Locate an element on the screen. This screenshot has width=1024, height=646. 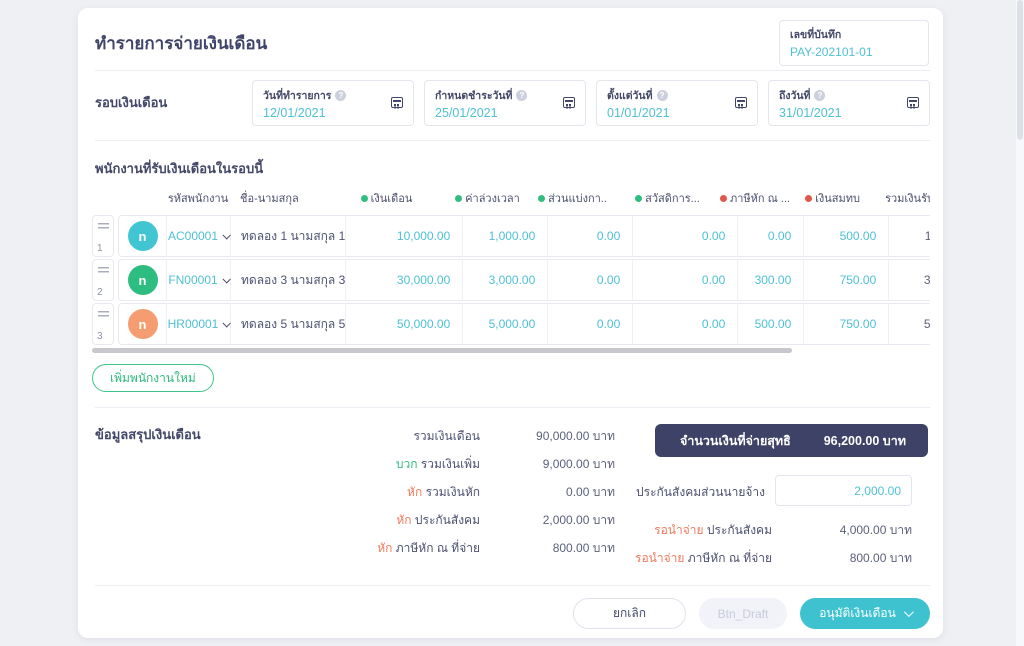
add-employee-button: เพิ่มพนักงานใหม่ is located at coordinates (153, 378).